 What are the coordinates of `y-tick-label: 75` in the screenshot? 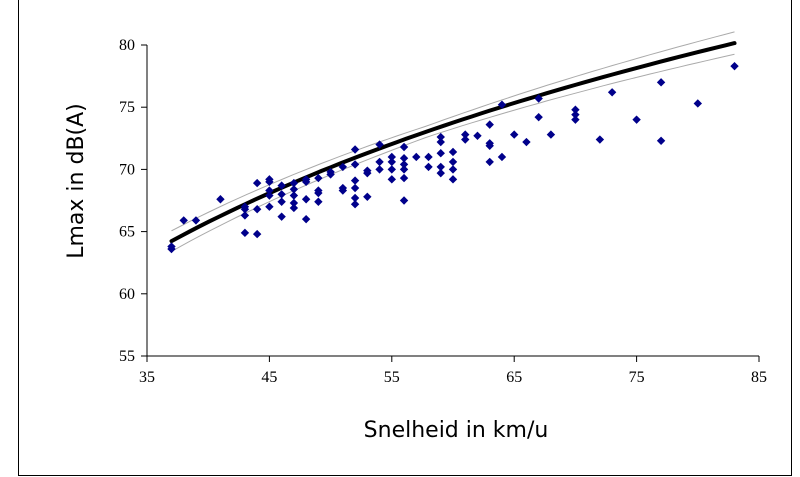 It's located at (127, 107).